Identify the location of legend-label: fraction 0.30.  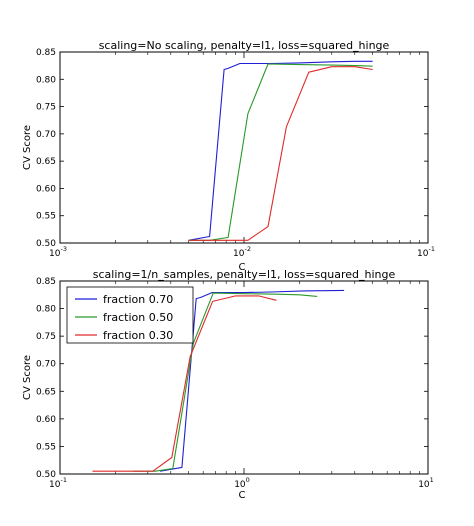
(138, 335).